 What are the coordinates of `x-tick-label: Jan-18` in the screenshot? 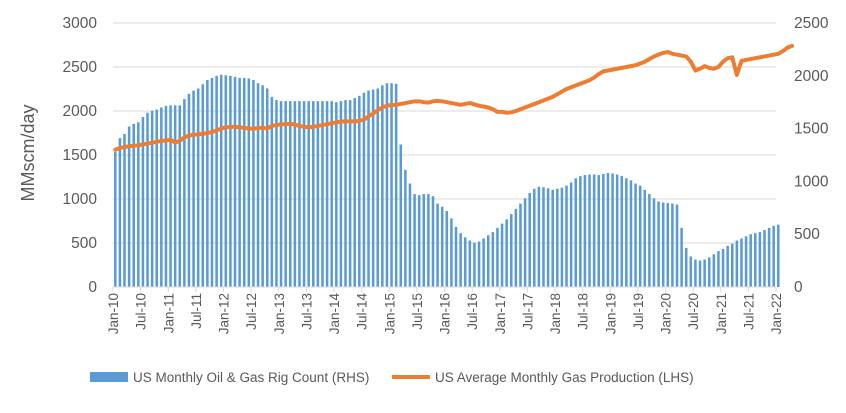 It's located at (555, 313).